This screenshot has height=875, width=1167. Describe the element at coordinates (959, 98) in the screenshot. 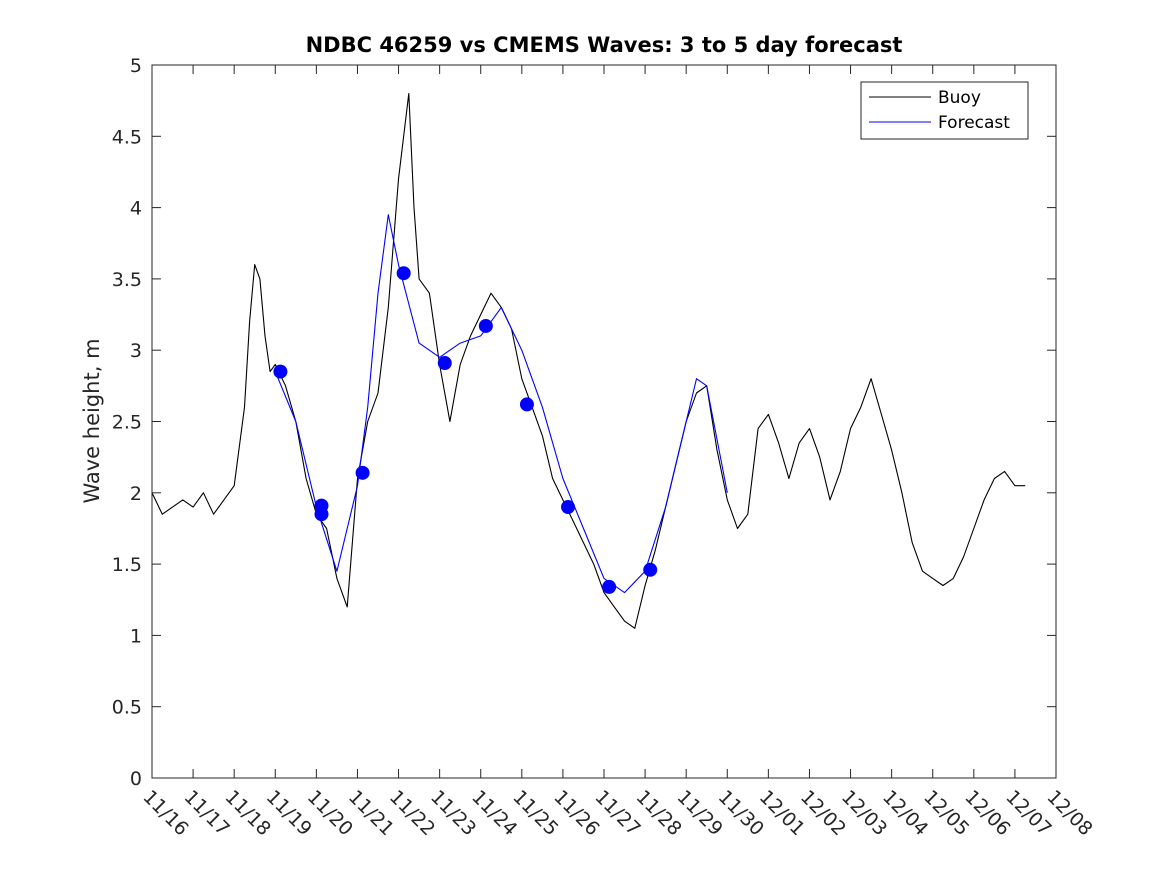

I see `legend-label-buoy: Buoy` at that location.